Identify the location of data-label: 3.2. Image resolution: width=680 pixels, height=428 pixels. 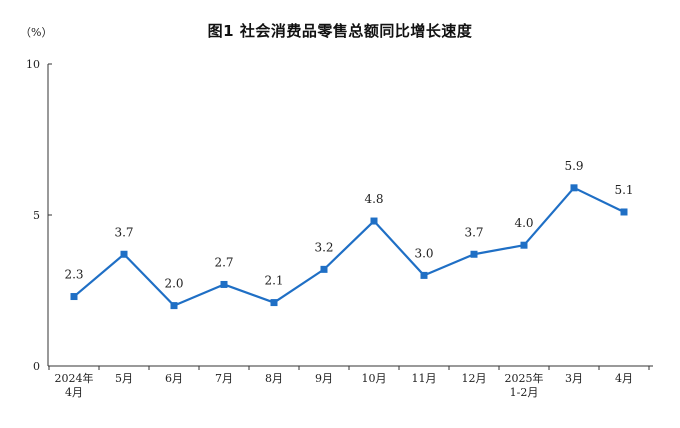
(323, 247).